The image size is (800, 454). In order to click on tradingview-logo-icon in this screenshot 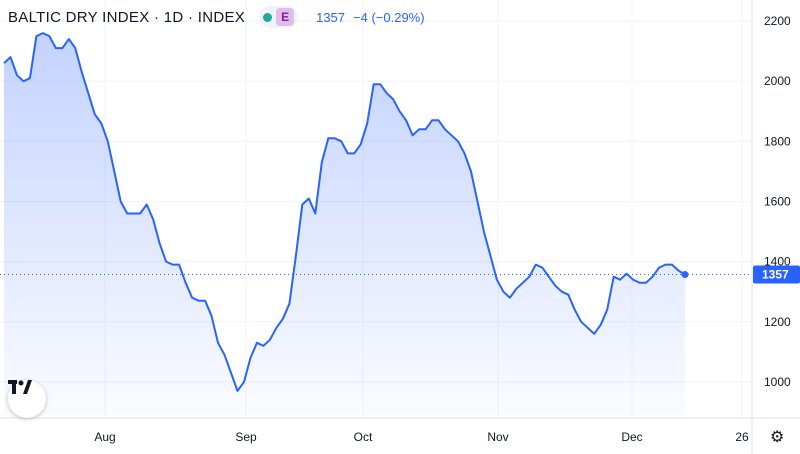, I will do `click(27, 399)`.